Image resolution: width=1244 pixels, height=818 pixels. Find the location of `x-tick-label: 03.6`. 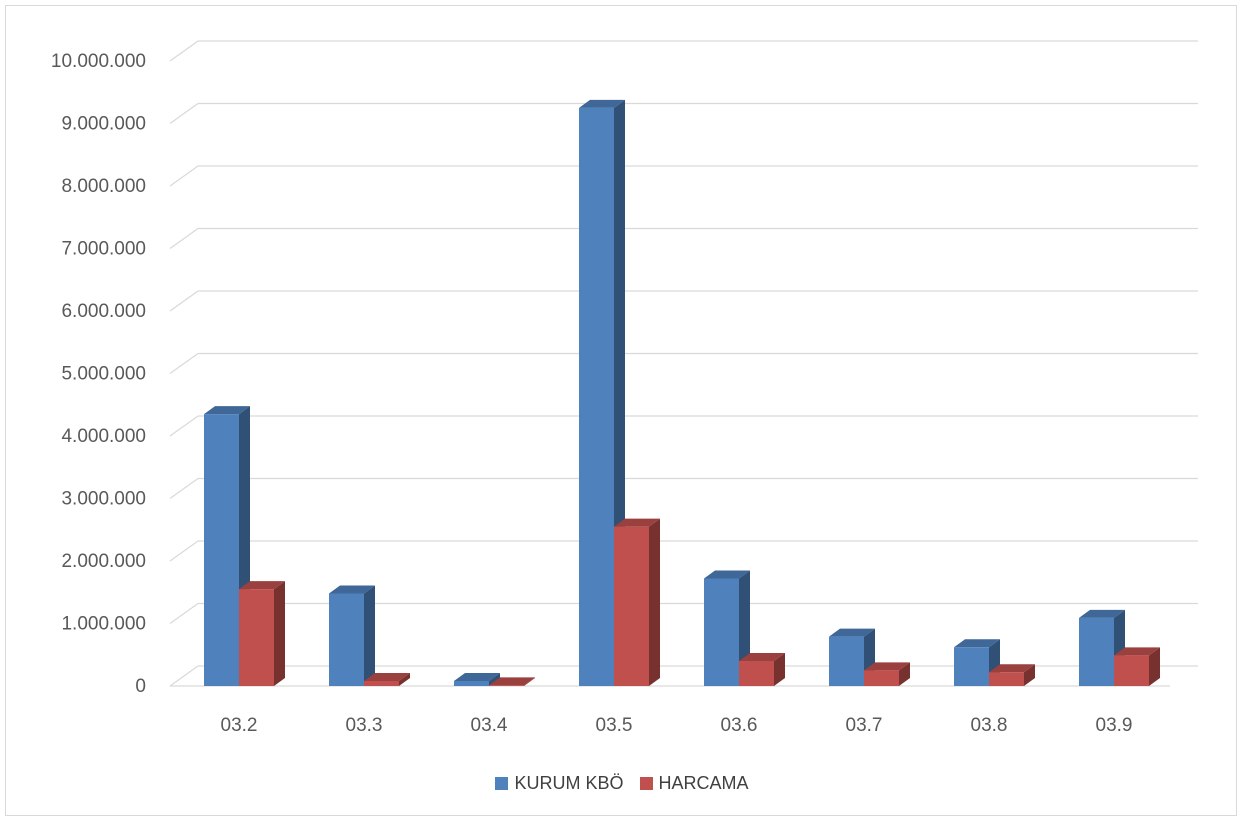

x-tick-label: 03.6 is located at coordinates (739, 725).